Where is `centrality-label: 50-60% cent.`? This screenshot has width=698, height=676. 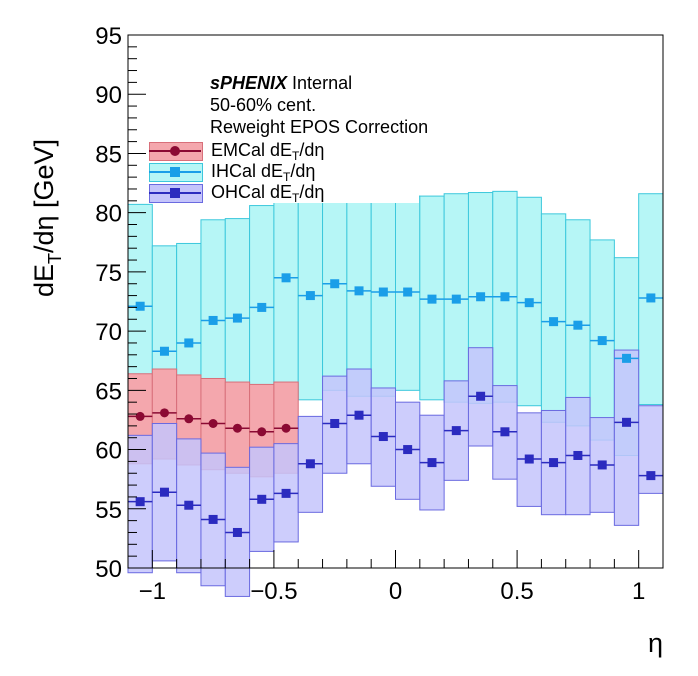
centrality-label: 50-60% cent. is located at coordinates (263, 105).